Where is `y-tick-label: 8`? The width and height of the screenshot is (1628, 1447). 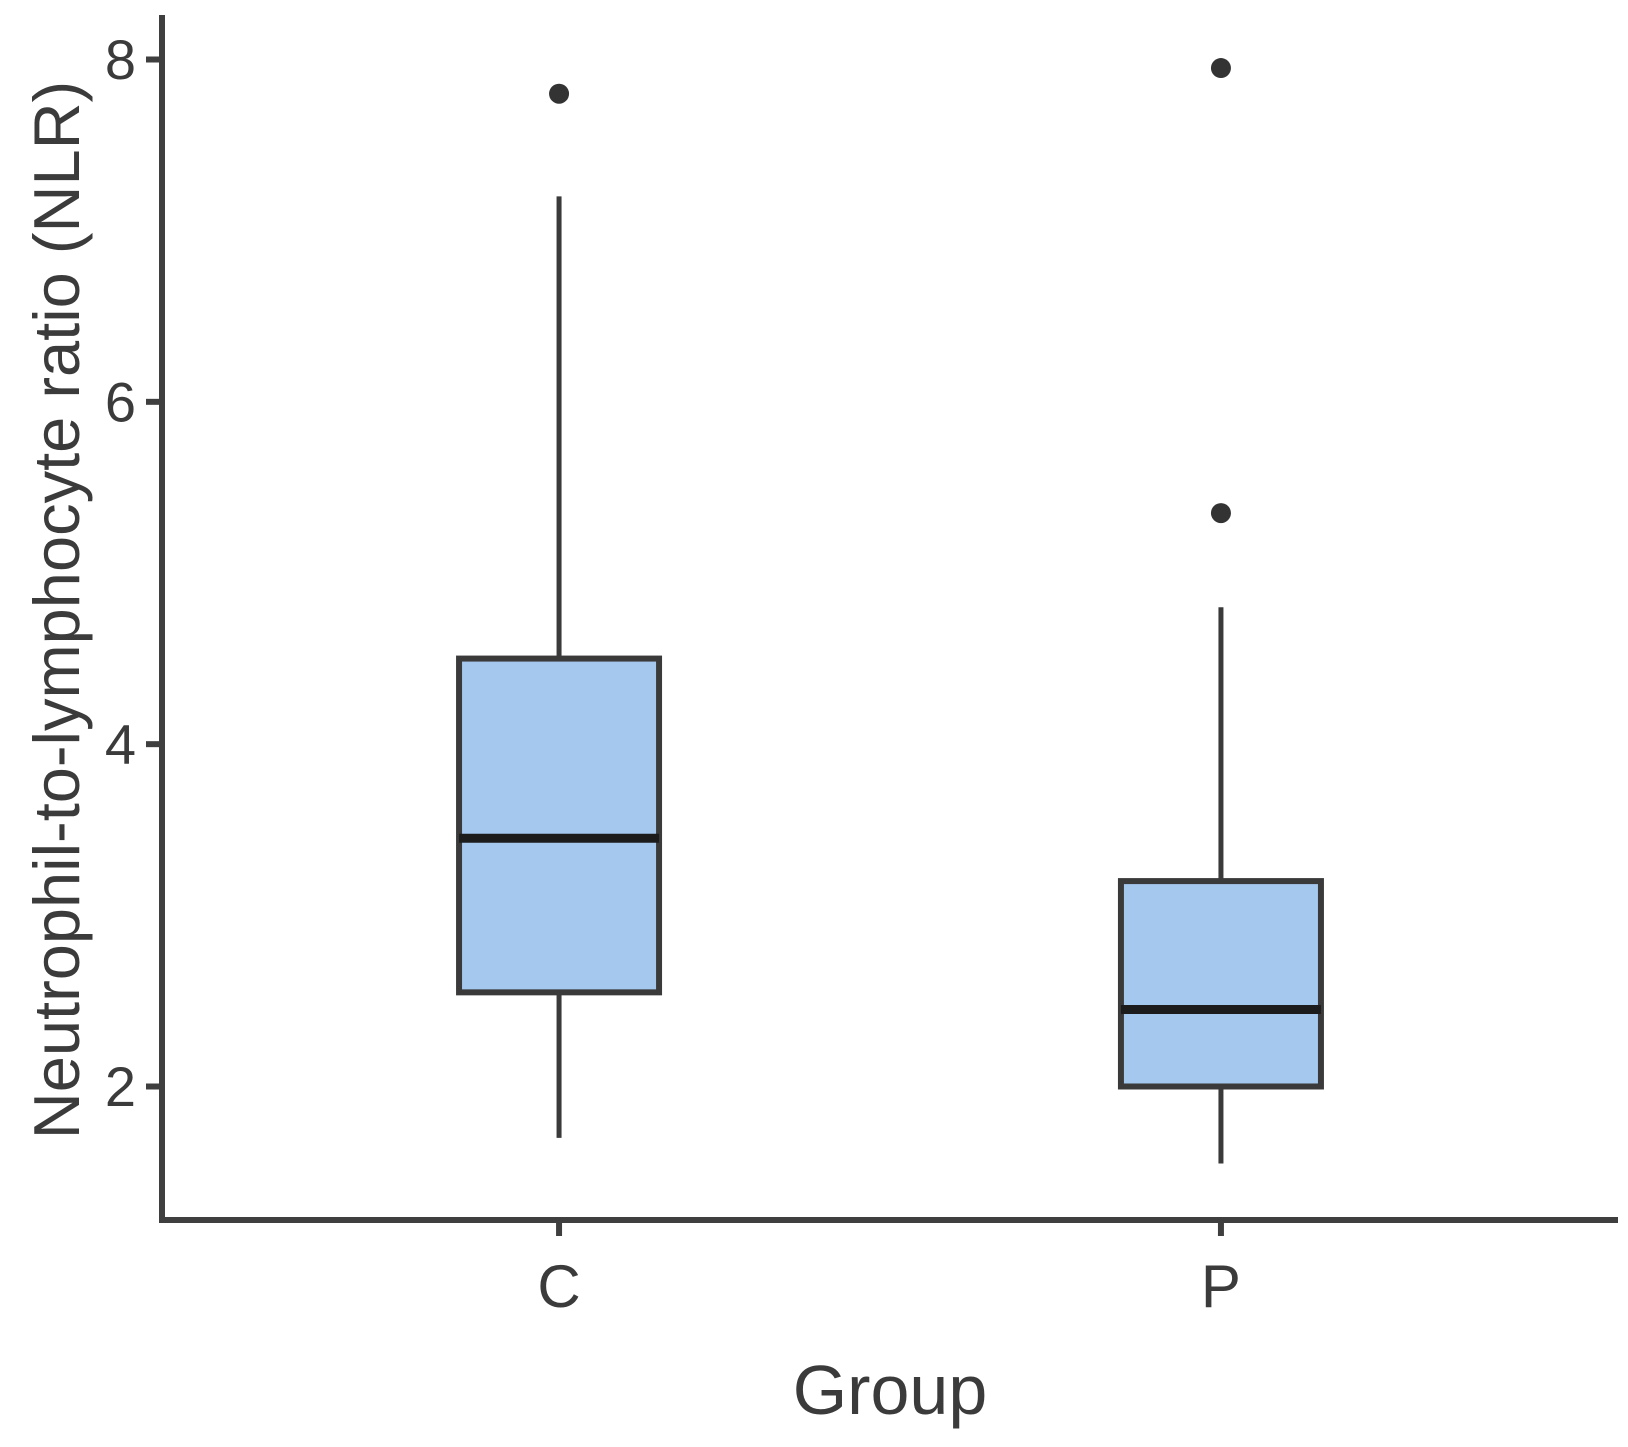
y-tick-label: 8 is located at coordinates (120, 59).